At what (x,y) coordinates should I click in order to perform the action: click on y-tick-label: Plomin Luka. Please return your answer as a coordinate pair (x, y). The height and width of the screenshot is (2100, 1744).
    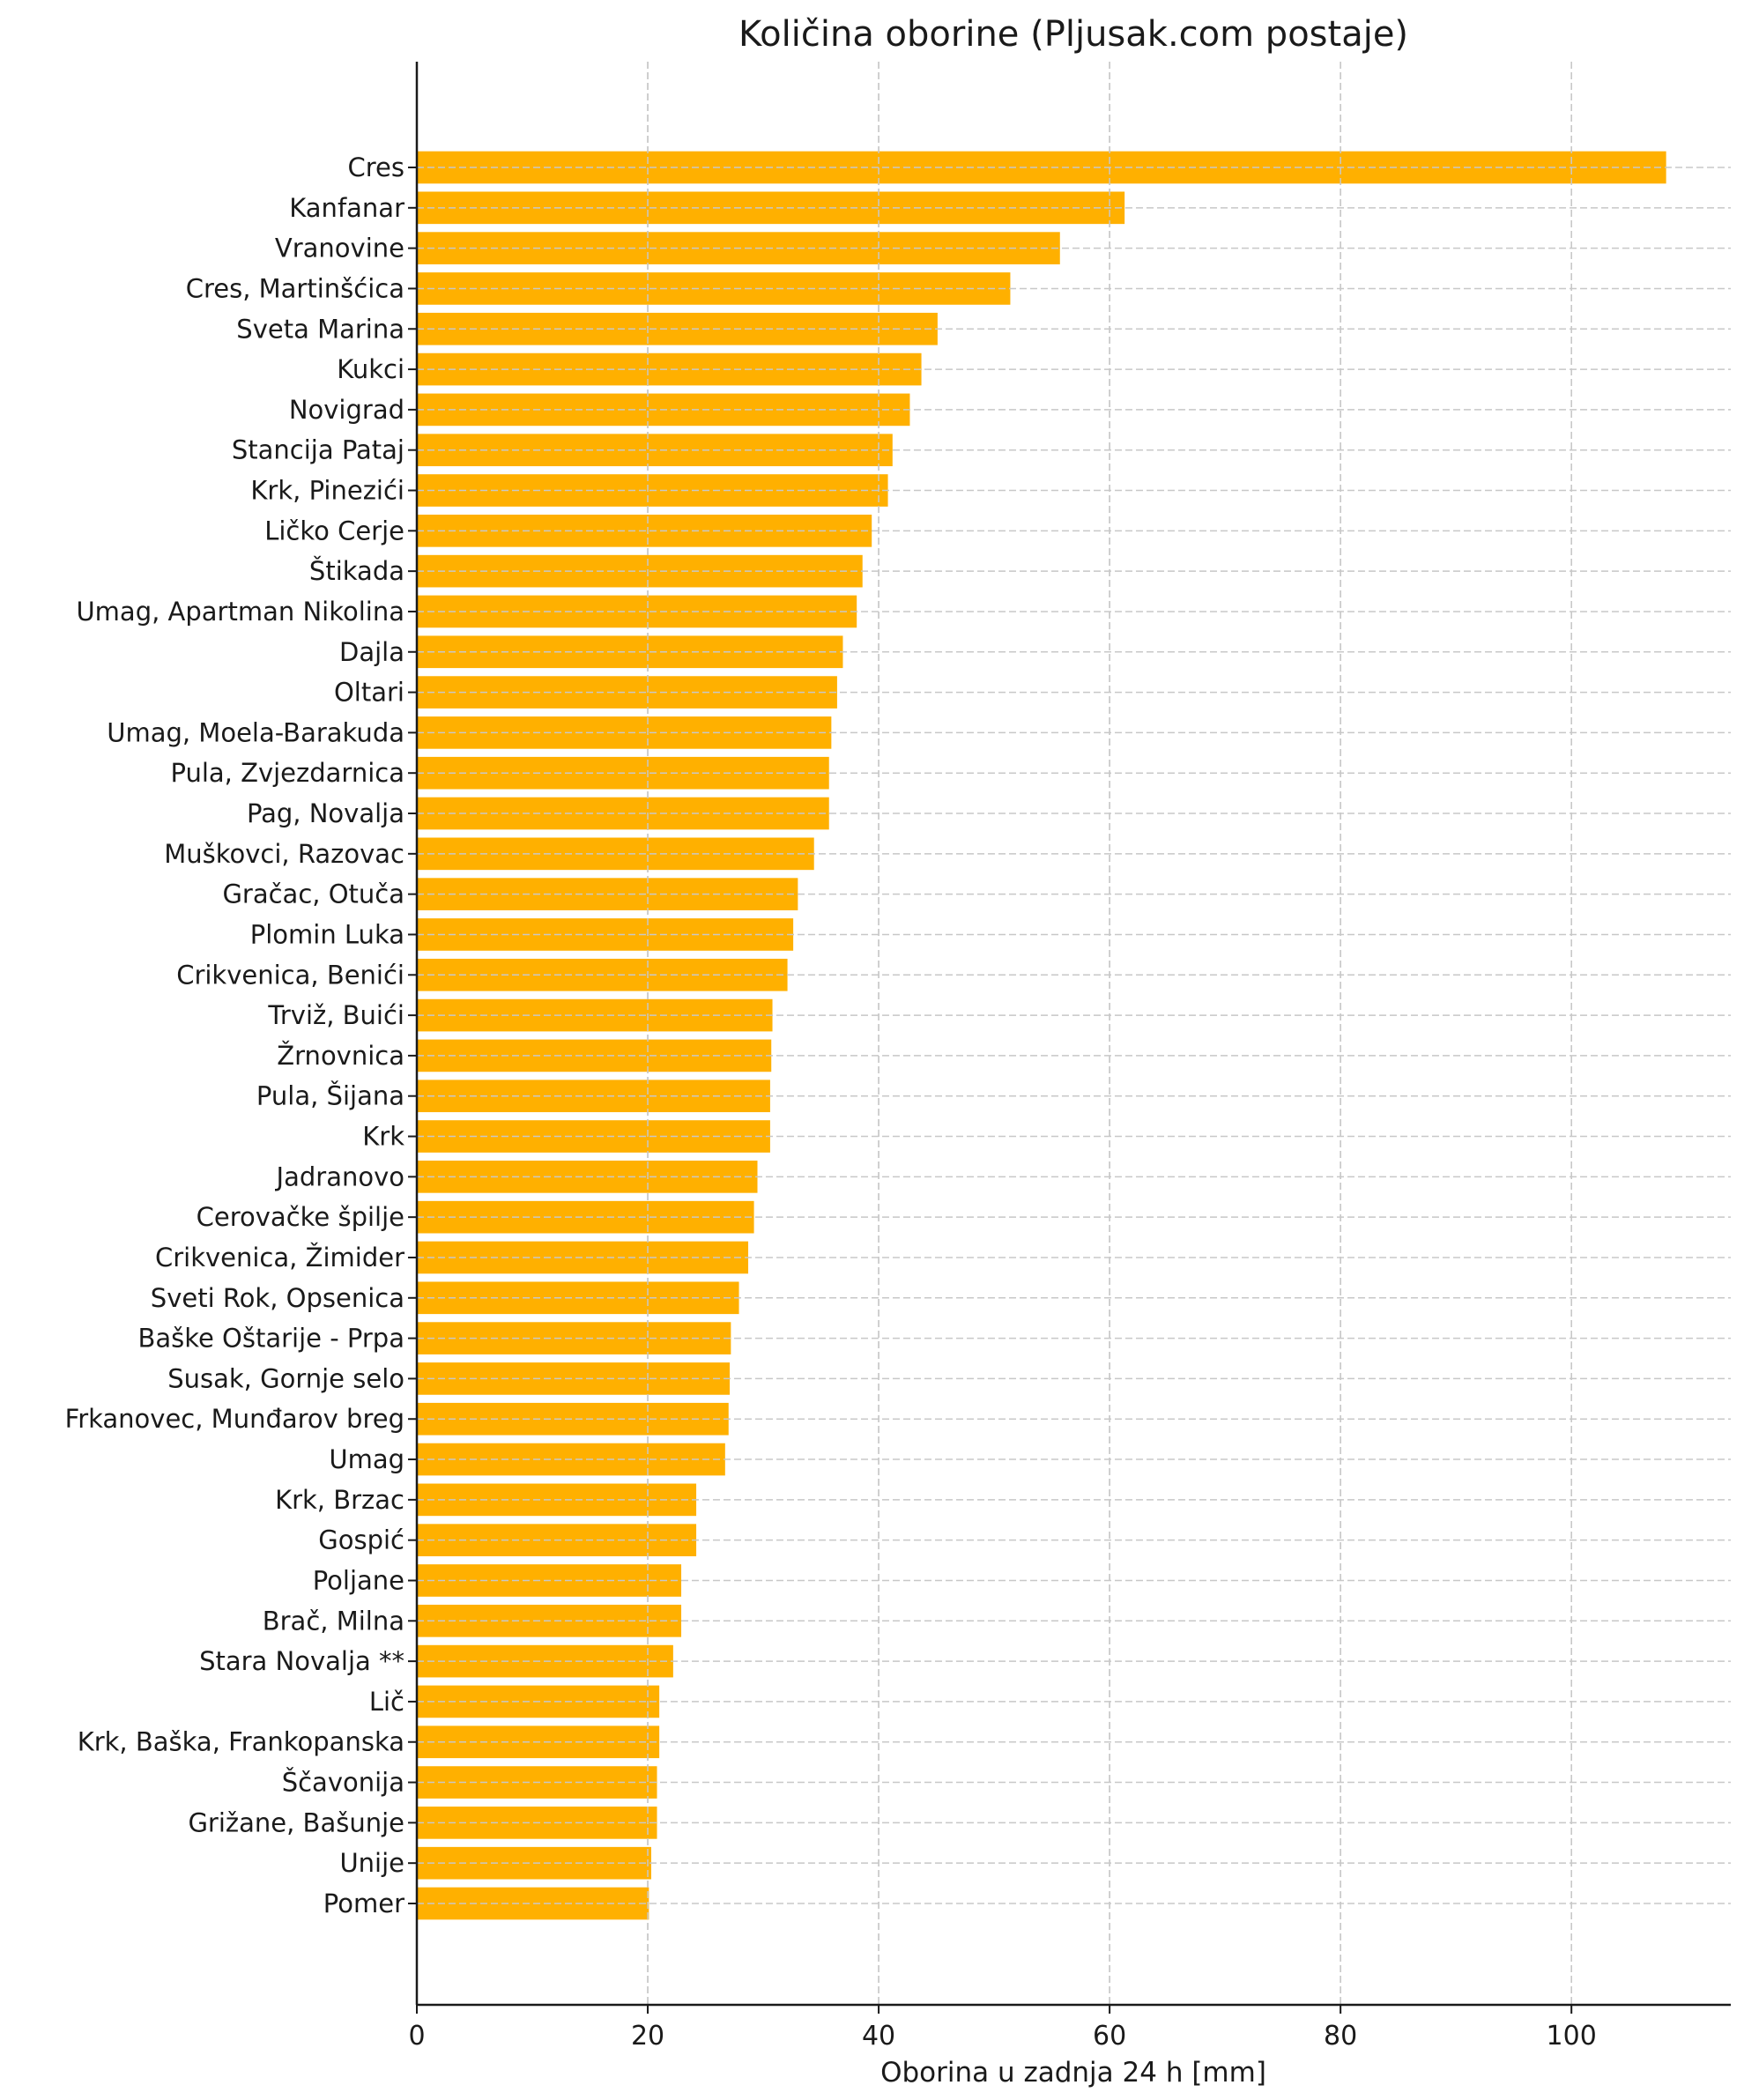
    Looking at the image, I should click on (327, 934).